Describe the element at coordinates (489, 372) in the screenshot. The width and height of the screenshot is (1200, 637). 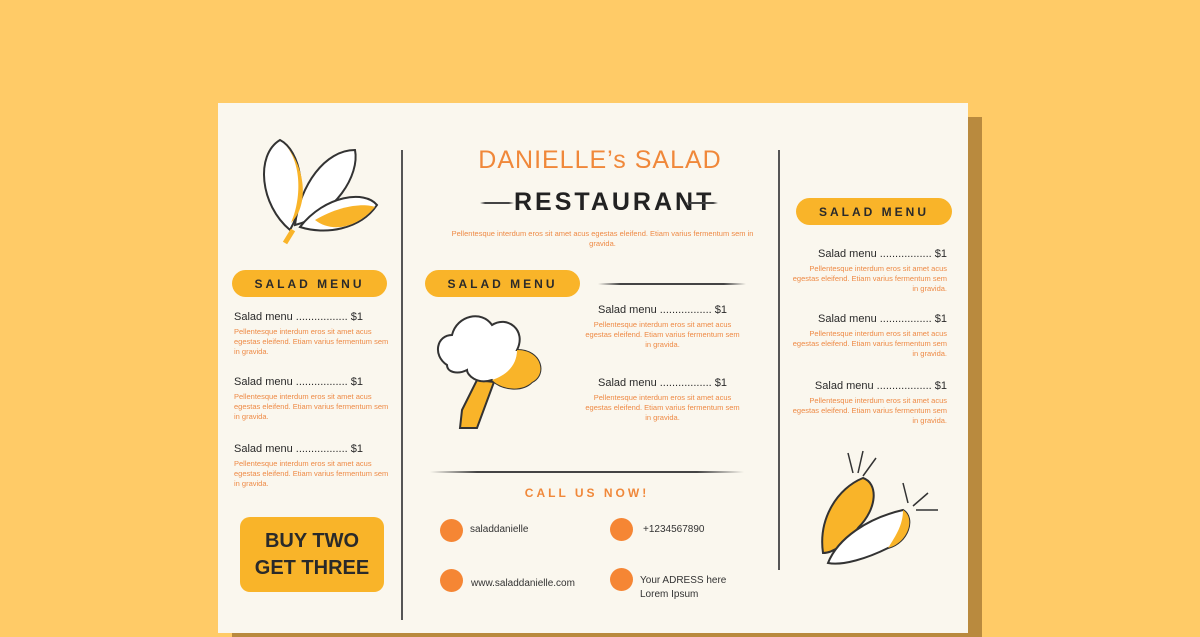
I see `broccoli-icon` at that location.